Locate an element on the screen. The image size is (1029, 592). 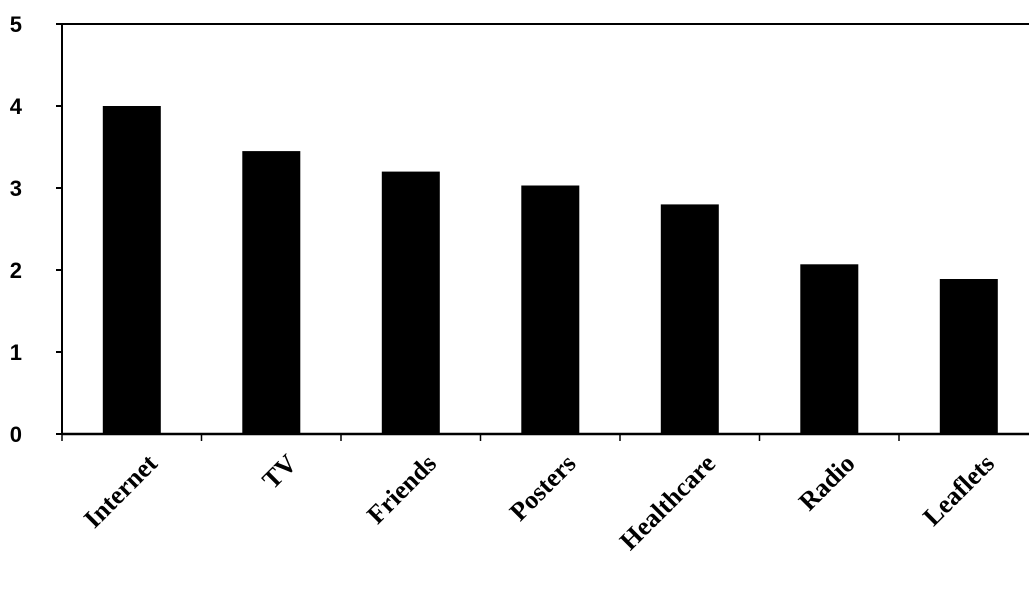
x-tick-label-internet: Internet is located at coordinates (120, 491).